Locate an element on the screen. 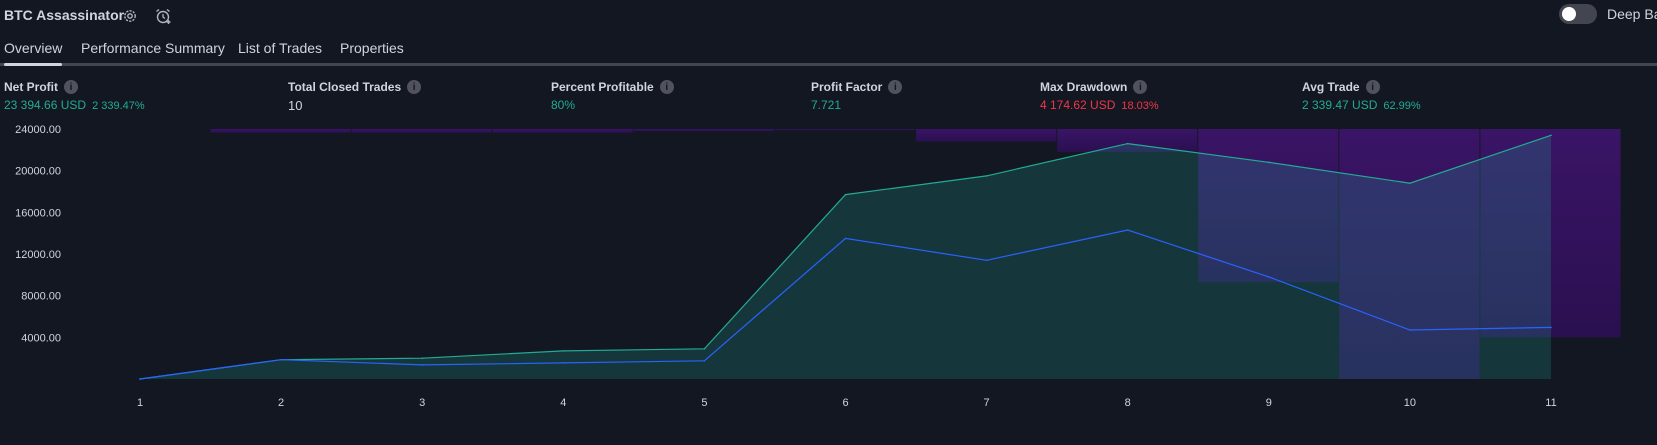 Image resolution: width=1657 pixels, height=445 pixels. tab-active-indicator is located at coordinates (33, 64).